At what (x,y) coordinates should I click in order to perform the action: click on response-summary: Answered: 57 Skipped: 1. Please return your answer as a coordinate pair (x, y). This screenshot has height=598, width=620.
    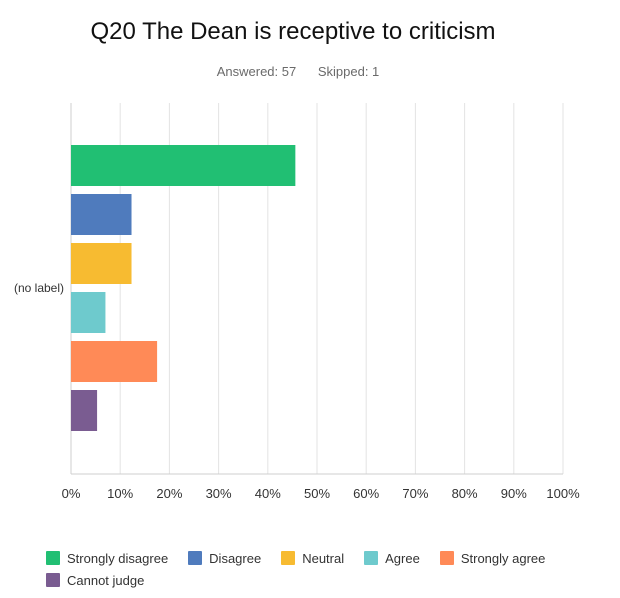
    Looking at the image, I should click on (298, 71).